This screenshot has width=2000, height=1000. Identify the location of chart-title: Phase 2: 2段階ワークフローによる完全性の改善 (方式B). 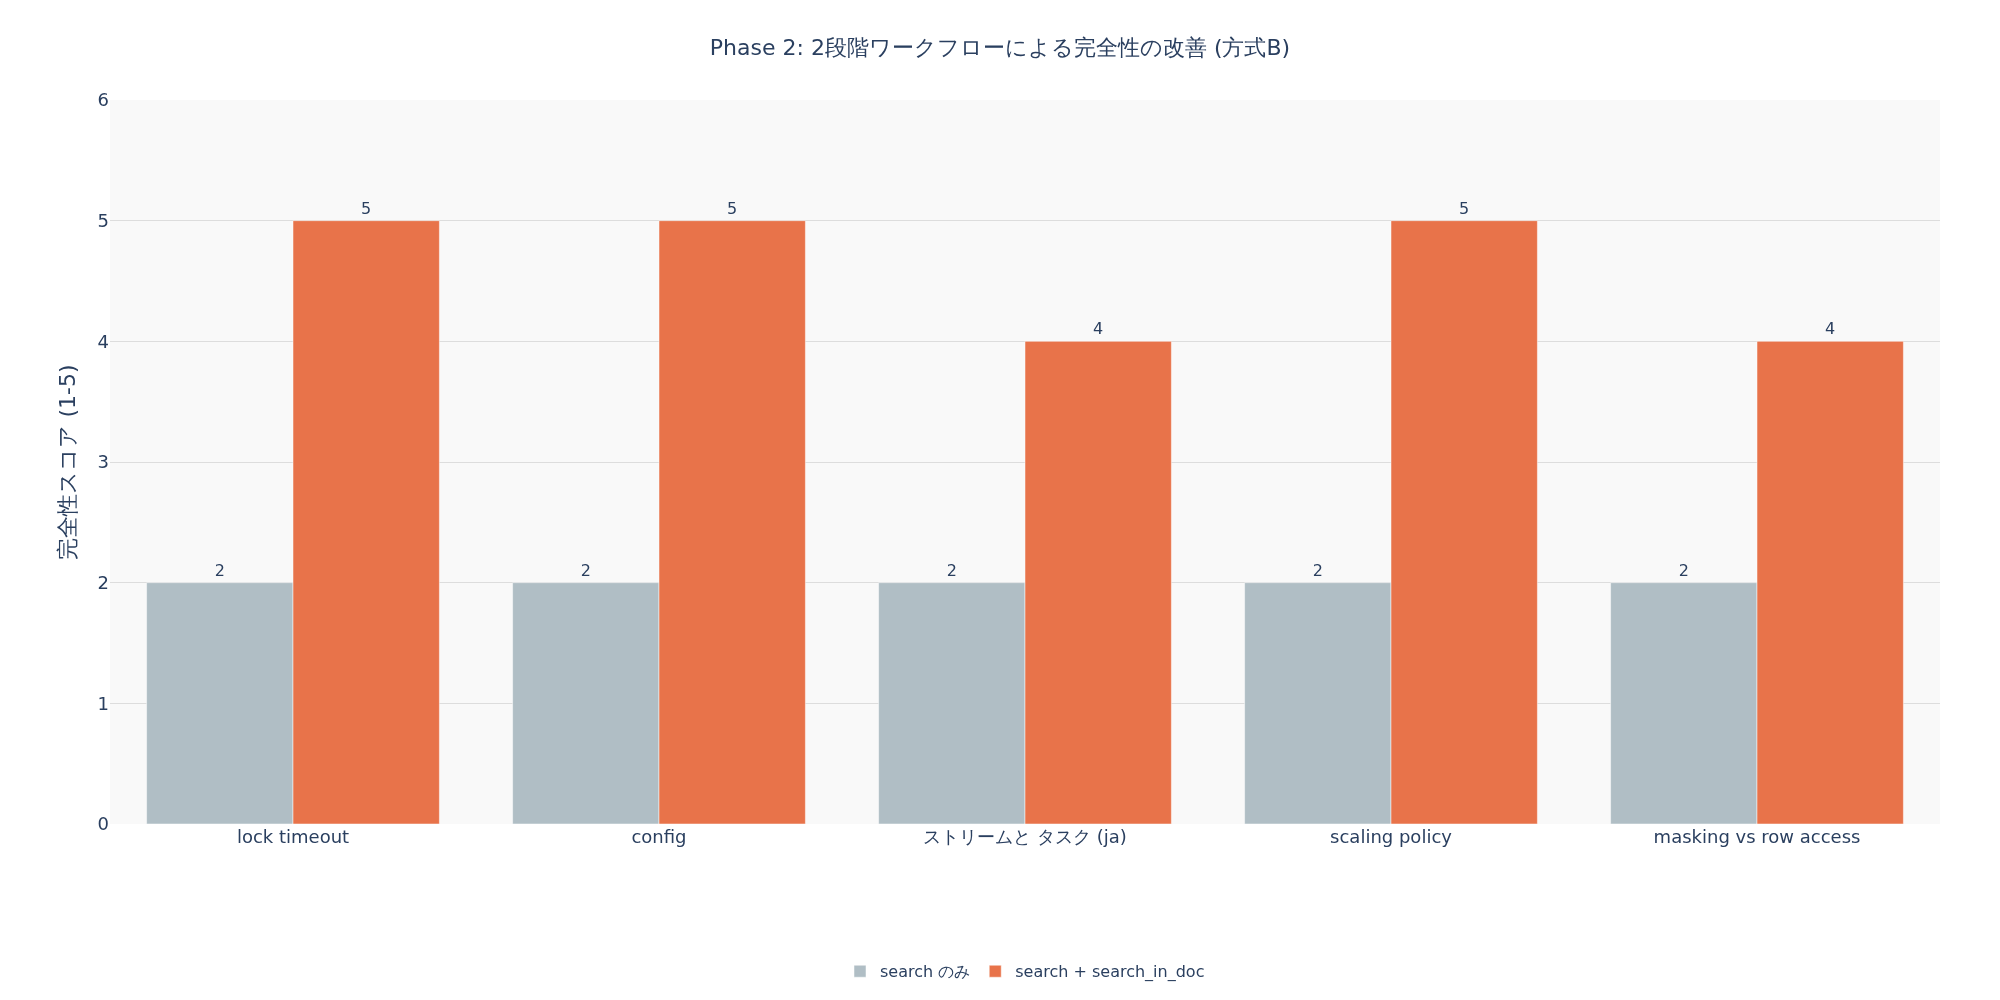
(1000, 48).